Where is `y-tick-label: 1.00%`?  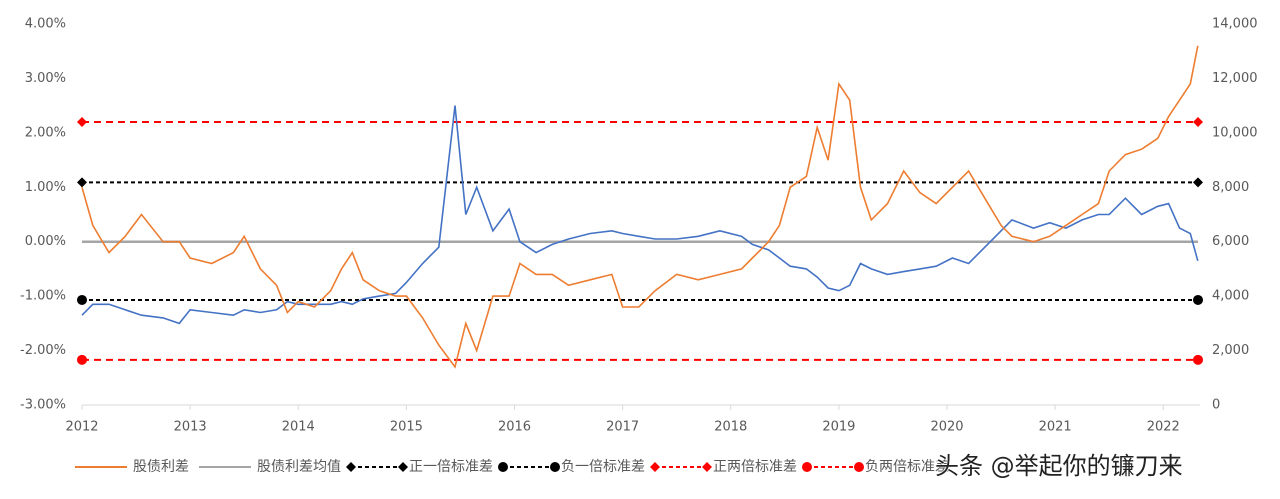
y-tick-label: 1.00% is located at coordinates (45, 187).